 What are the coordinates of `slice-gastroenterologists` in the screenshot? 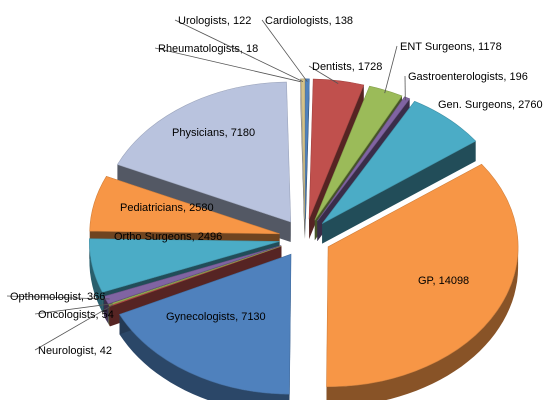 It's located at (364, 159).